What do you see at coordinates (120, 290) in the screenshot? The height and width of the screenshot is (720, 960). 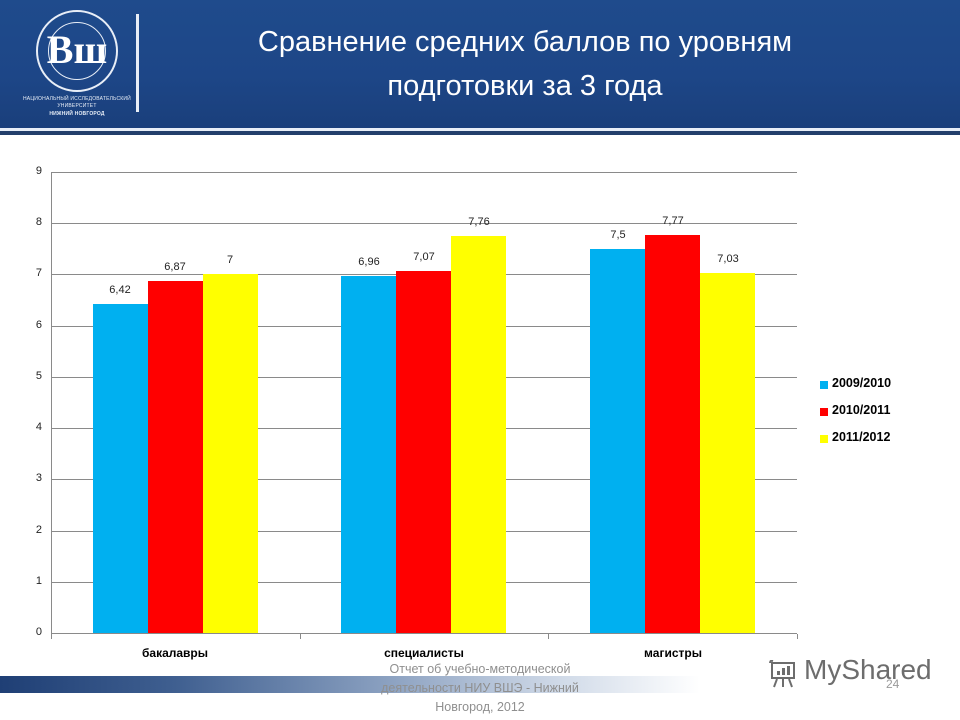 I see `bar-value-label: 6,42` at bounding box center [120, 290].